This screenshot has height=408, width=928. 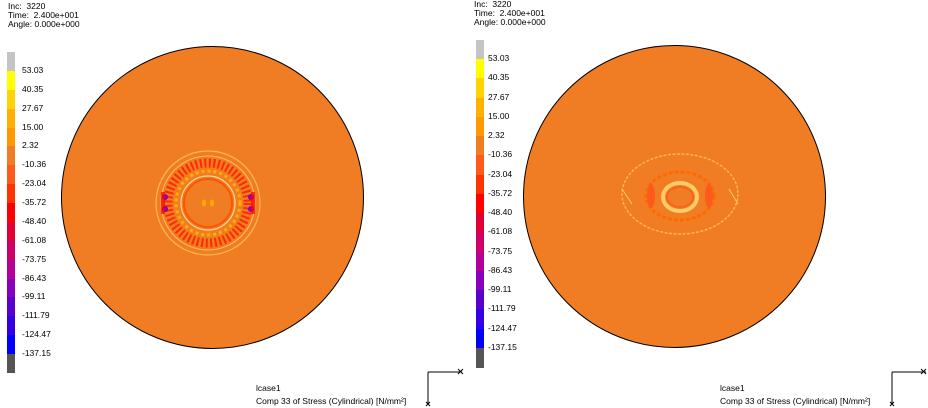 I want to click on stress-concentration-right, so click(x=680, y=194).